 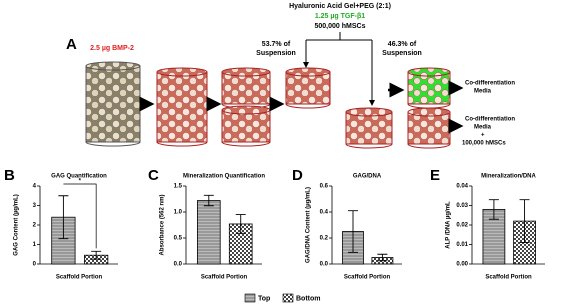 I want to click on media-bottom: 100,000 hMSCs, so click(x=484, y=144).